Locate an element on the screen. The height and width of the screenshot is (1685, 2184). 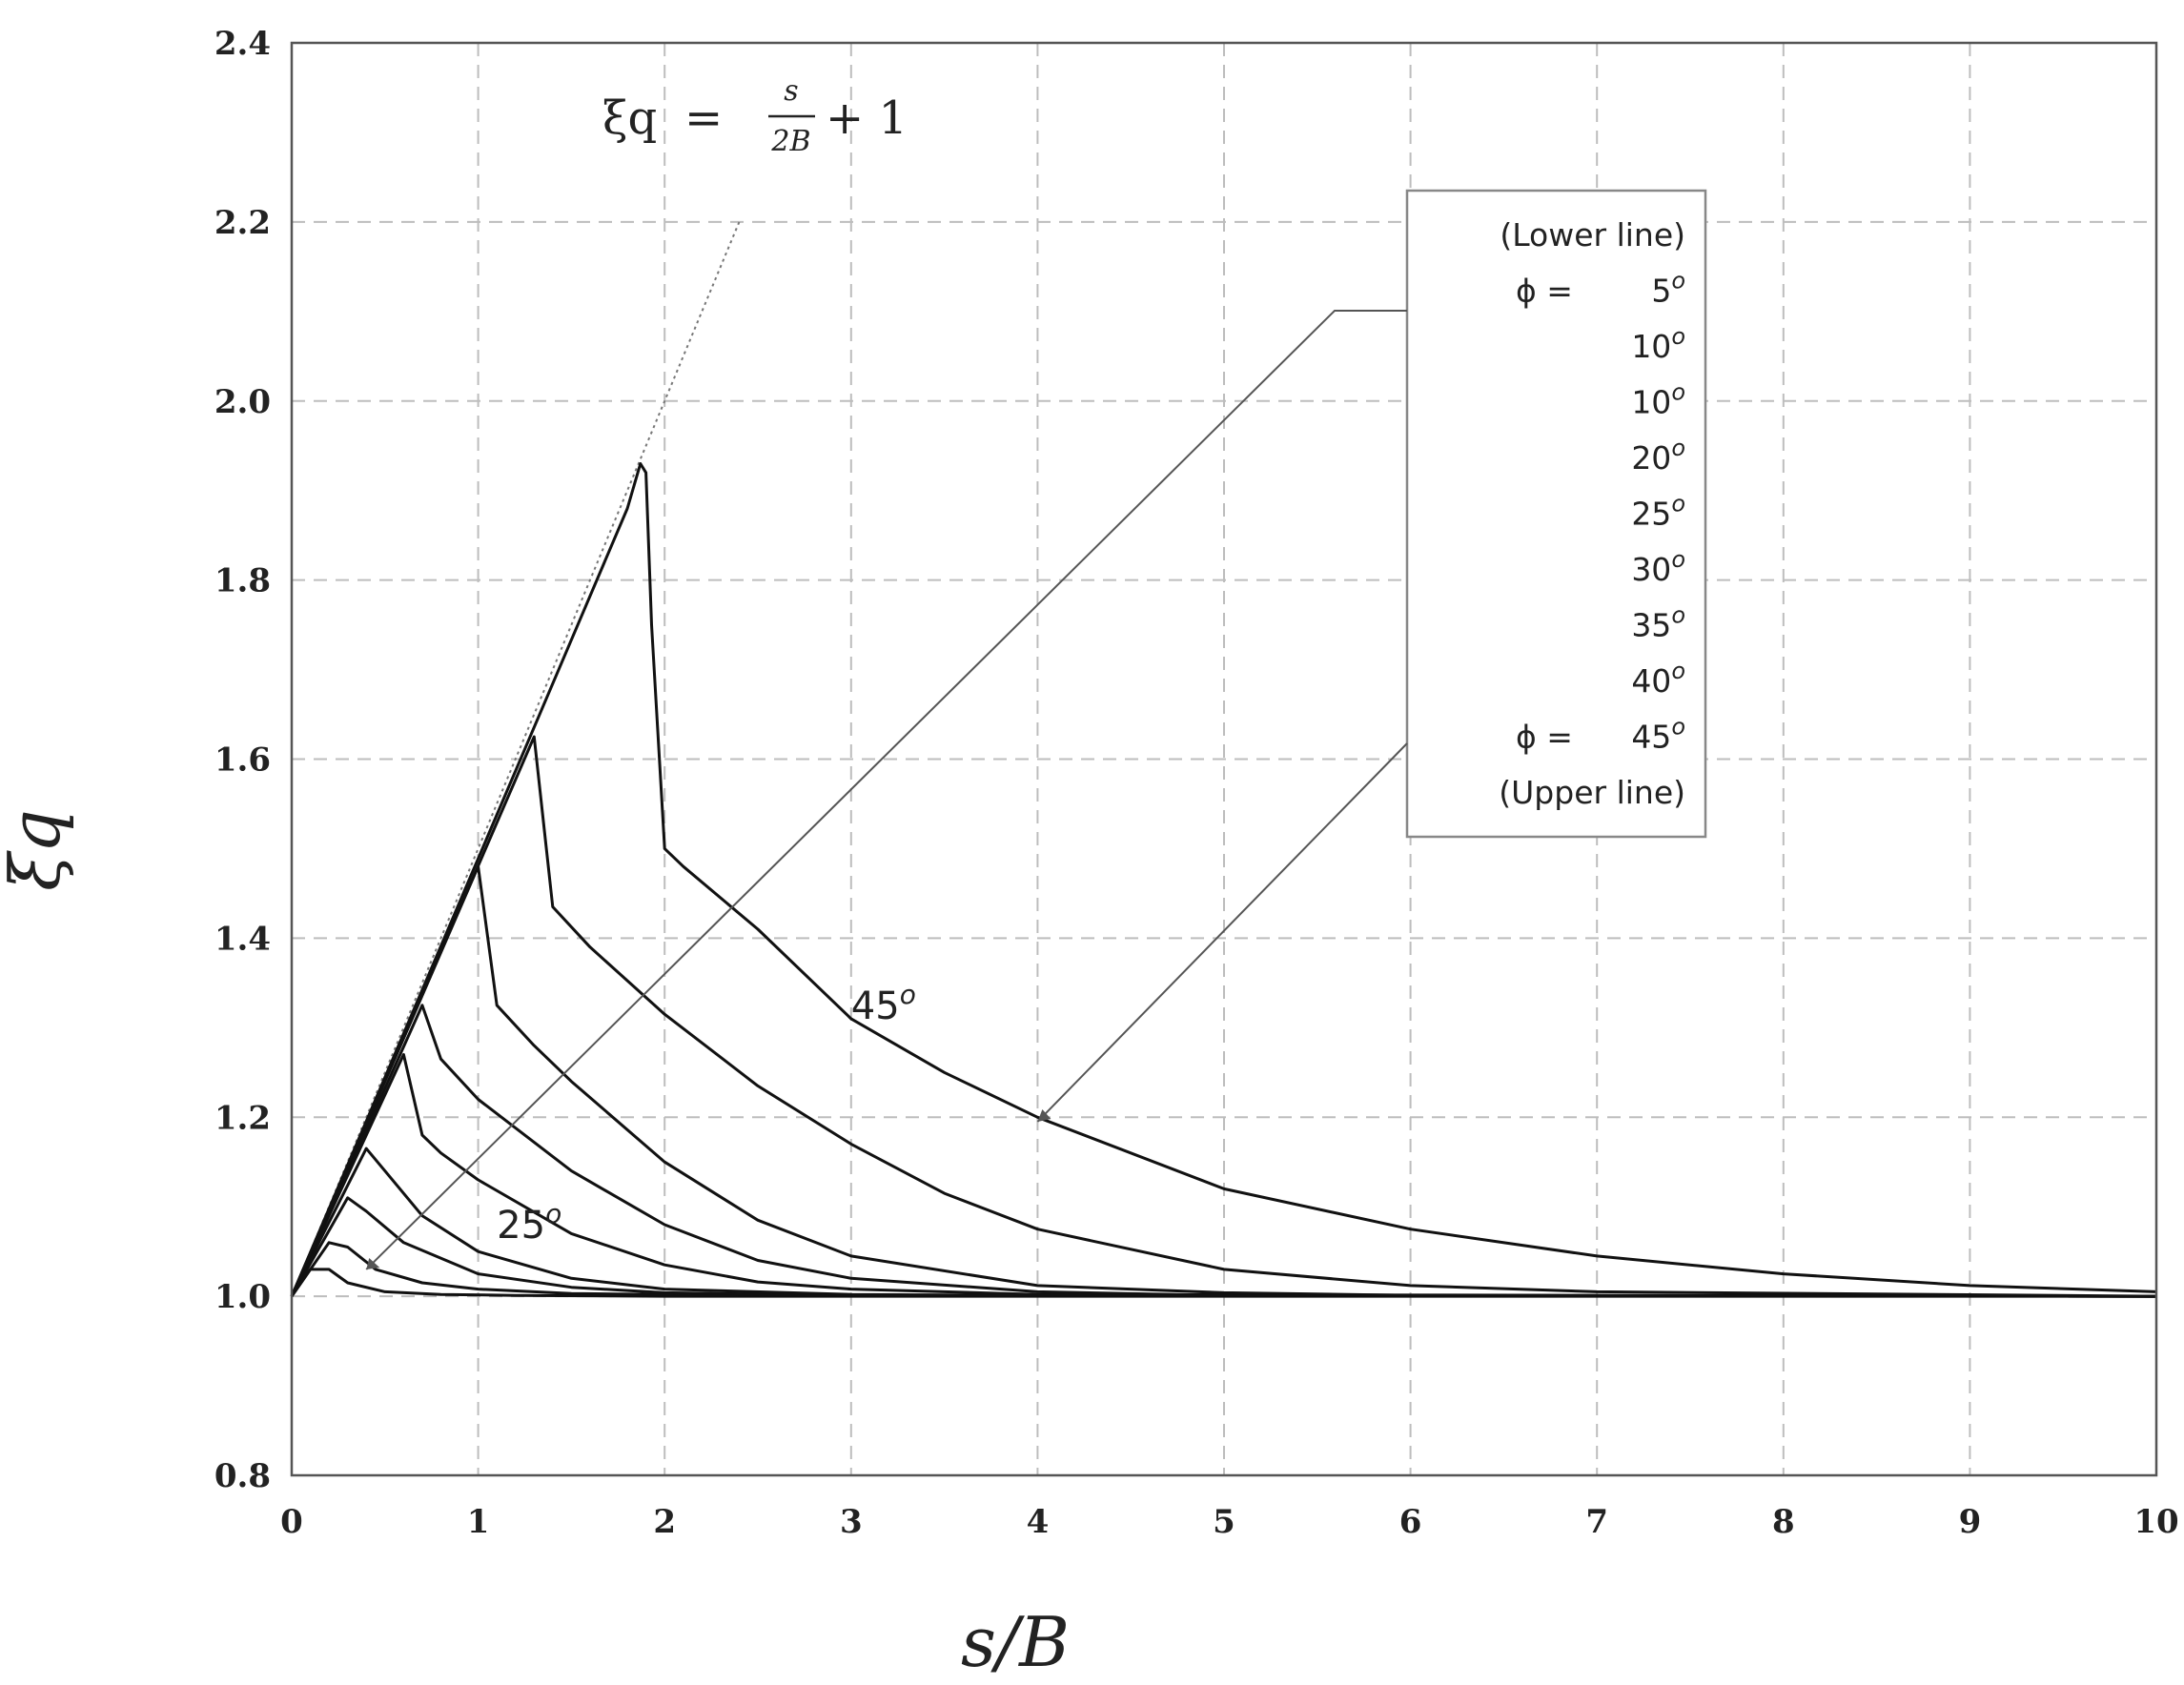
leader-line-upper is located at coordinates (1222, 932).